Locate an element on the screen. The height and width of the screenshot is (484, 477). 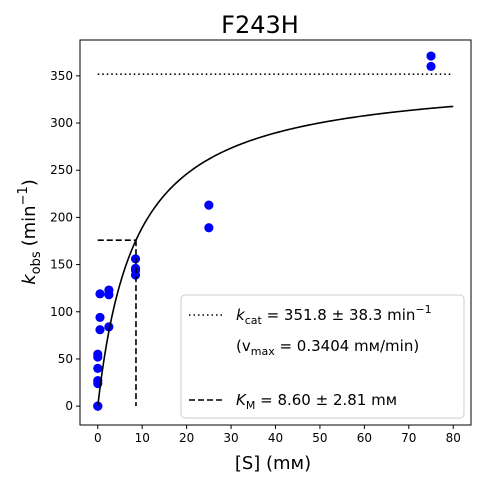
legend-kcat-text: = 351.8 ± 38.3 min is located at coordinates (339, 315).